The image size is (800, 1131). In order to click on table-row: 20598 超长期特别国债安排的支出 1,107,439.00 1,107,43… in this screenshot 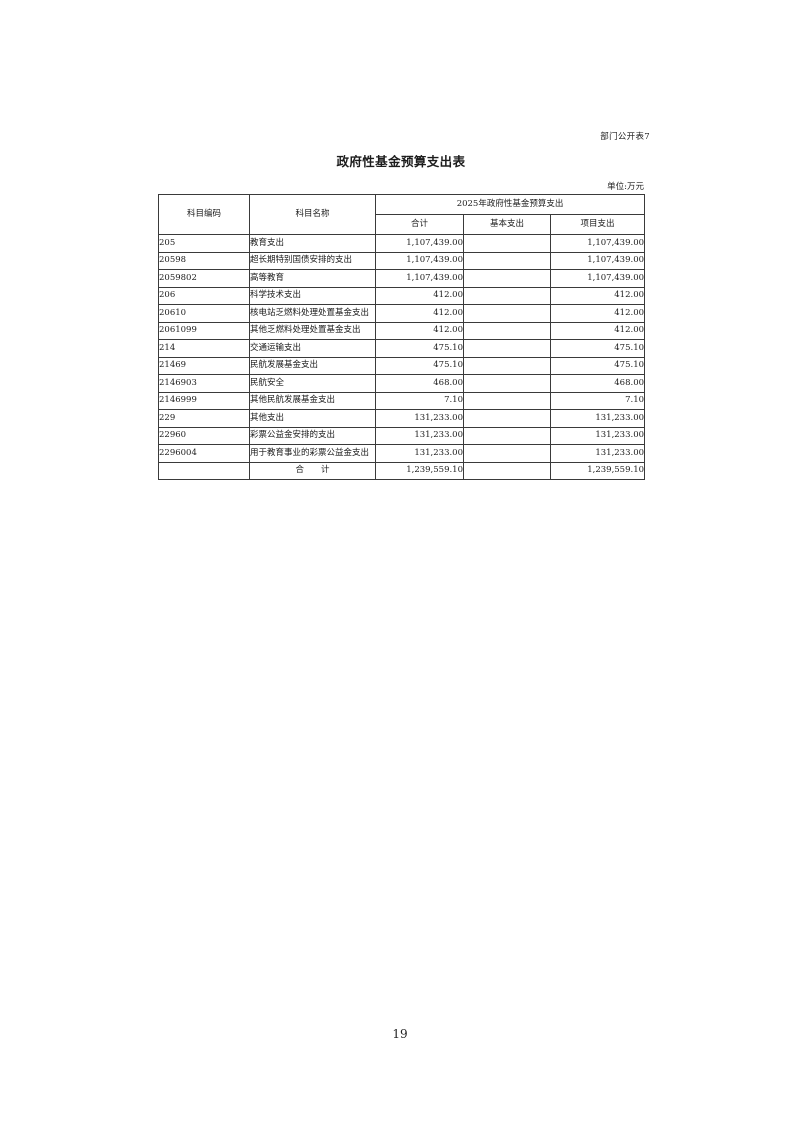, I will do `click(402, 260)`.